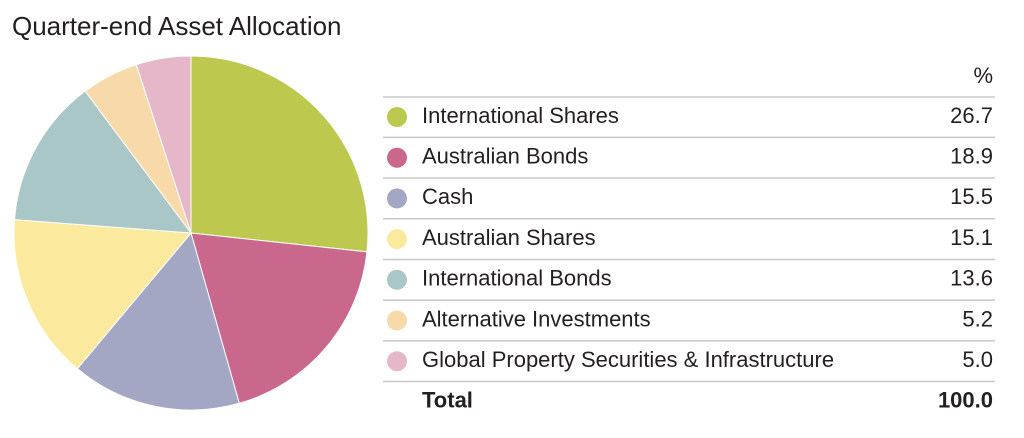 The height and width of the screenshot is (438, 1024). Describe the element at coordinates (536, 318) in the screenshot. I see `legend-label: Alternative Investments` at that location.